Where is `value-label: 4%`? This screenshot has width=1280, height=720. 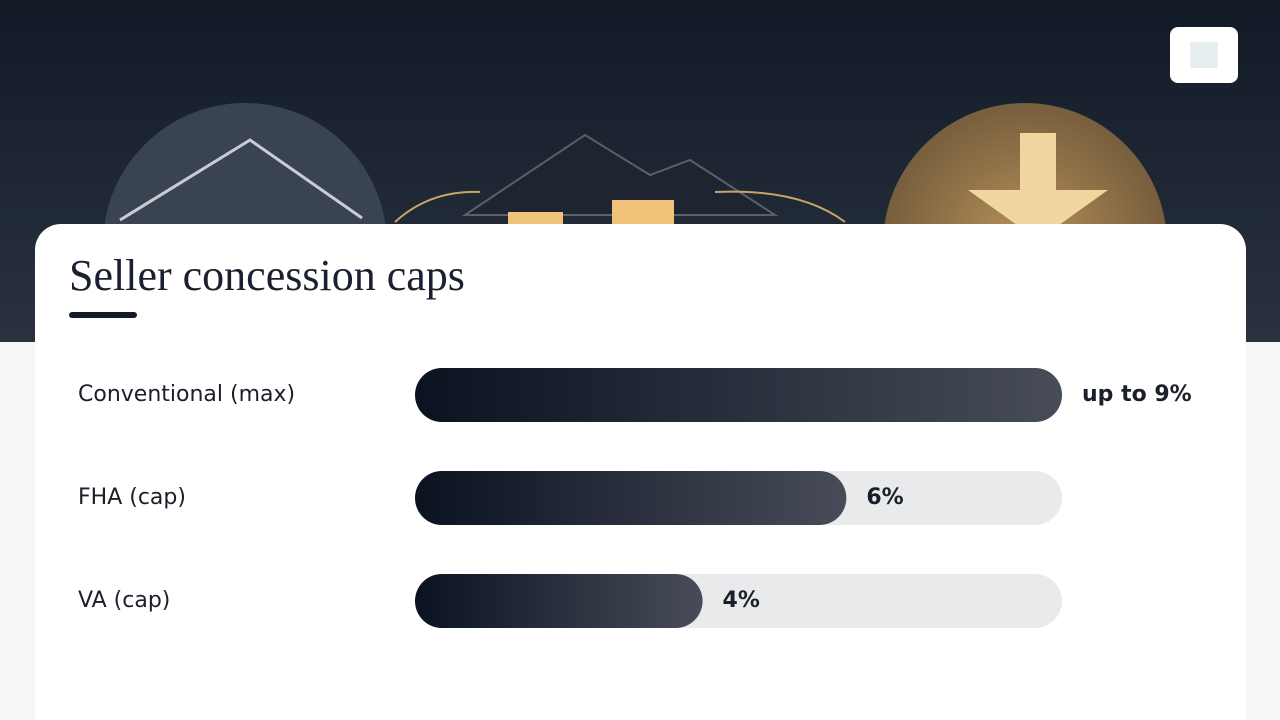 value-label: 4% is located at coordinates (741, 600).